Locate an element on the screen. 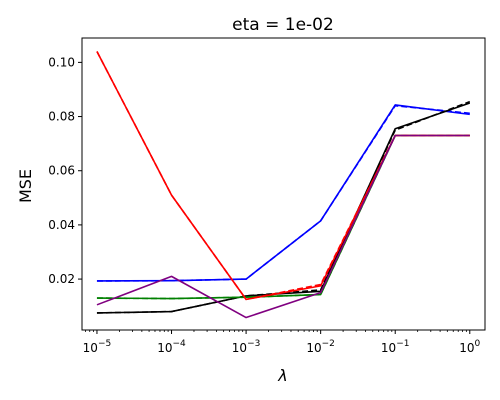 This screenshot has width=500, height=400. x-tick-label-5: 10⁻¹ is located at coordinates (395, 347).